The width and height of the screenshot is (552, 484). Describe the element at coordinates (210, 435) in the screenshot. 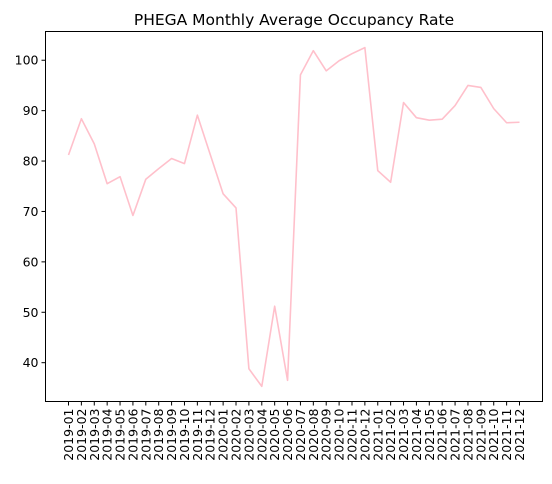

I see `x-tick-label: 2019-12` at that location.